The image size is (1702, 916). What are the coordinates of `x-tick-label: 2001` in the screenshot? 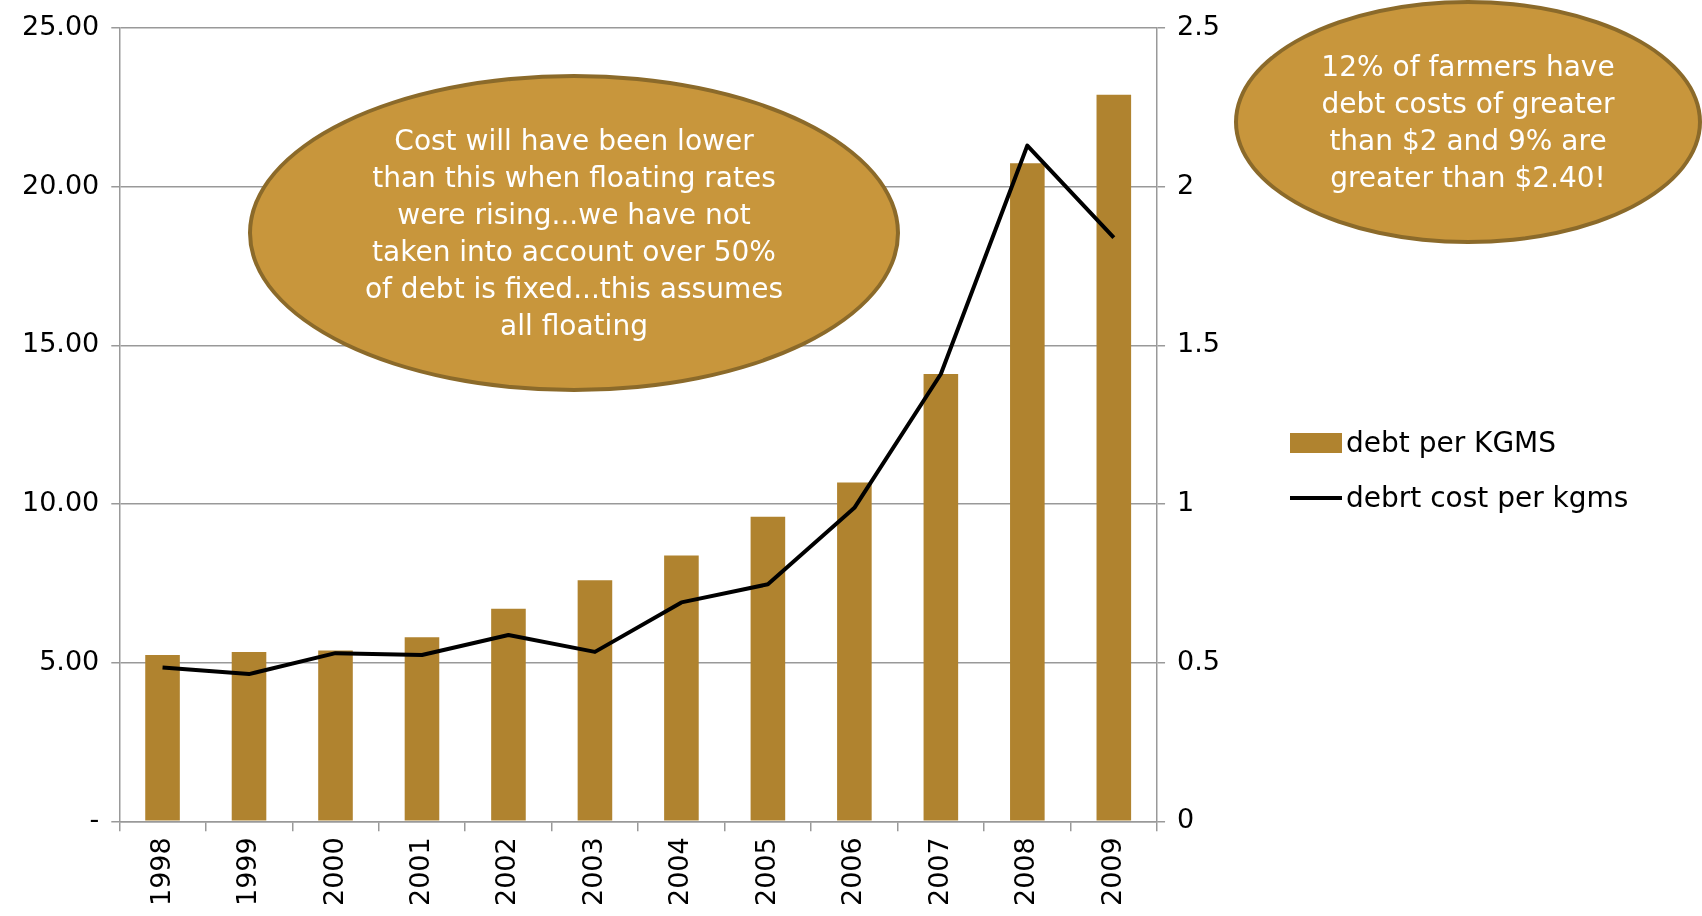 It's located at (419, 872).